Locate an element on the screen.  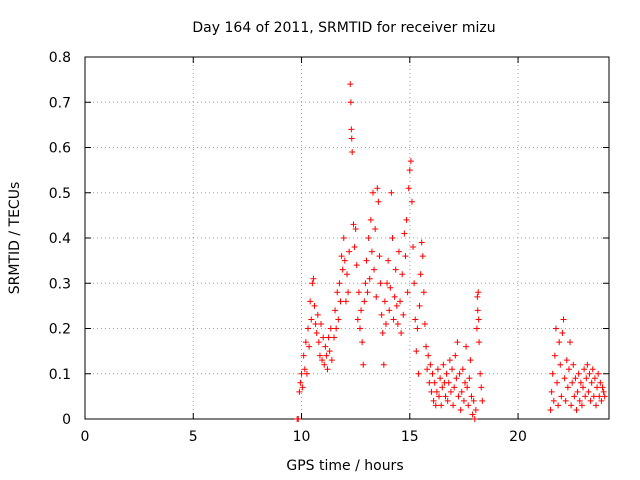
y-tick-label: 0.6 is located at coordinates (60, 149).